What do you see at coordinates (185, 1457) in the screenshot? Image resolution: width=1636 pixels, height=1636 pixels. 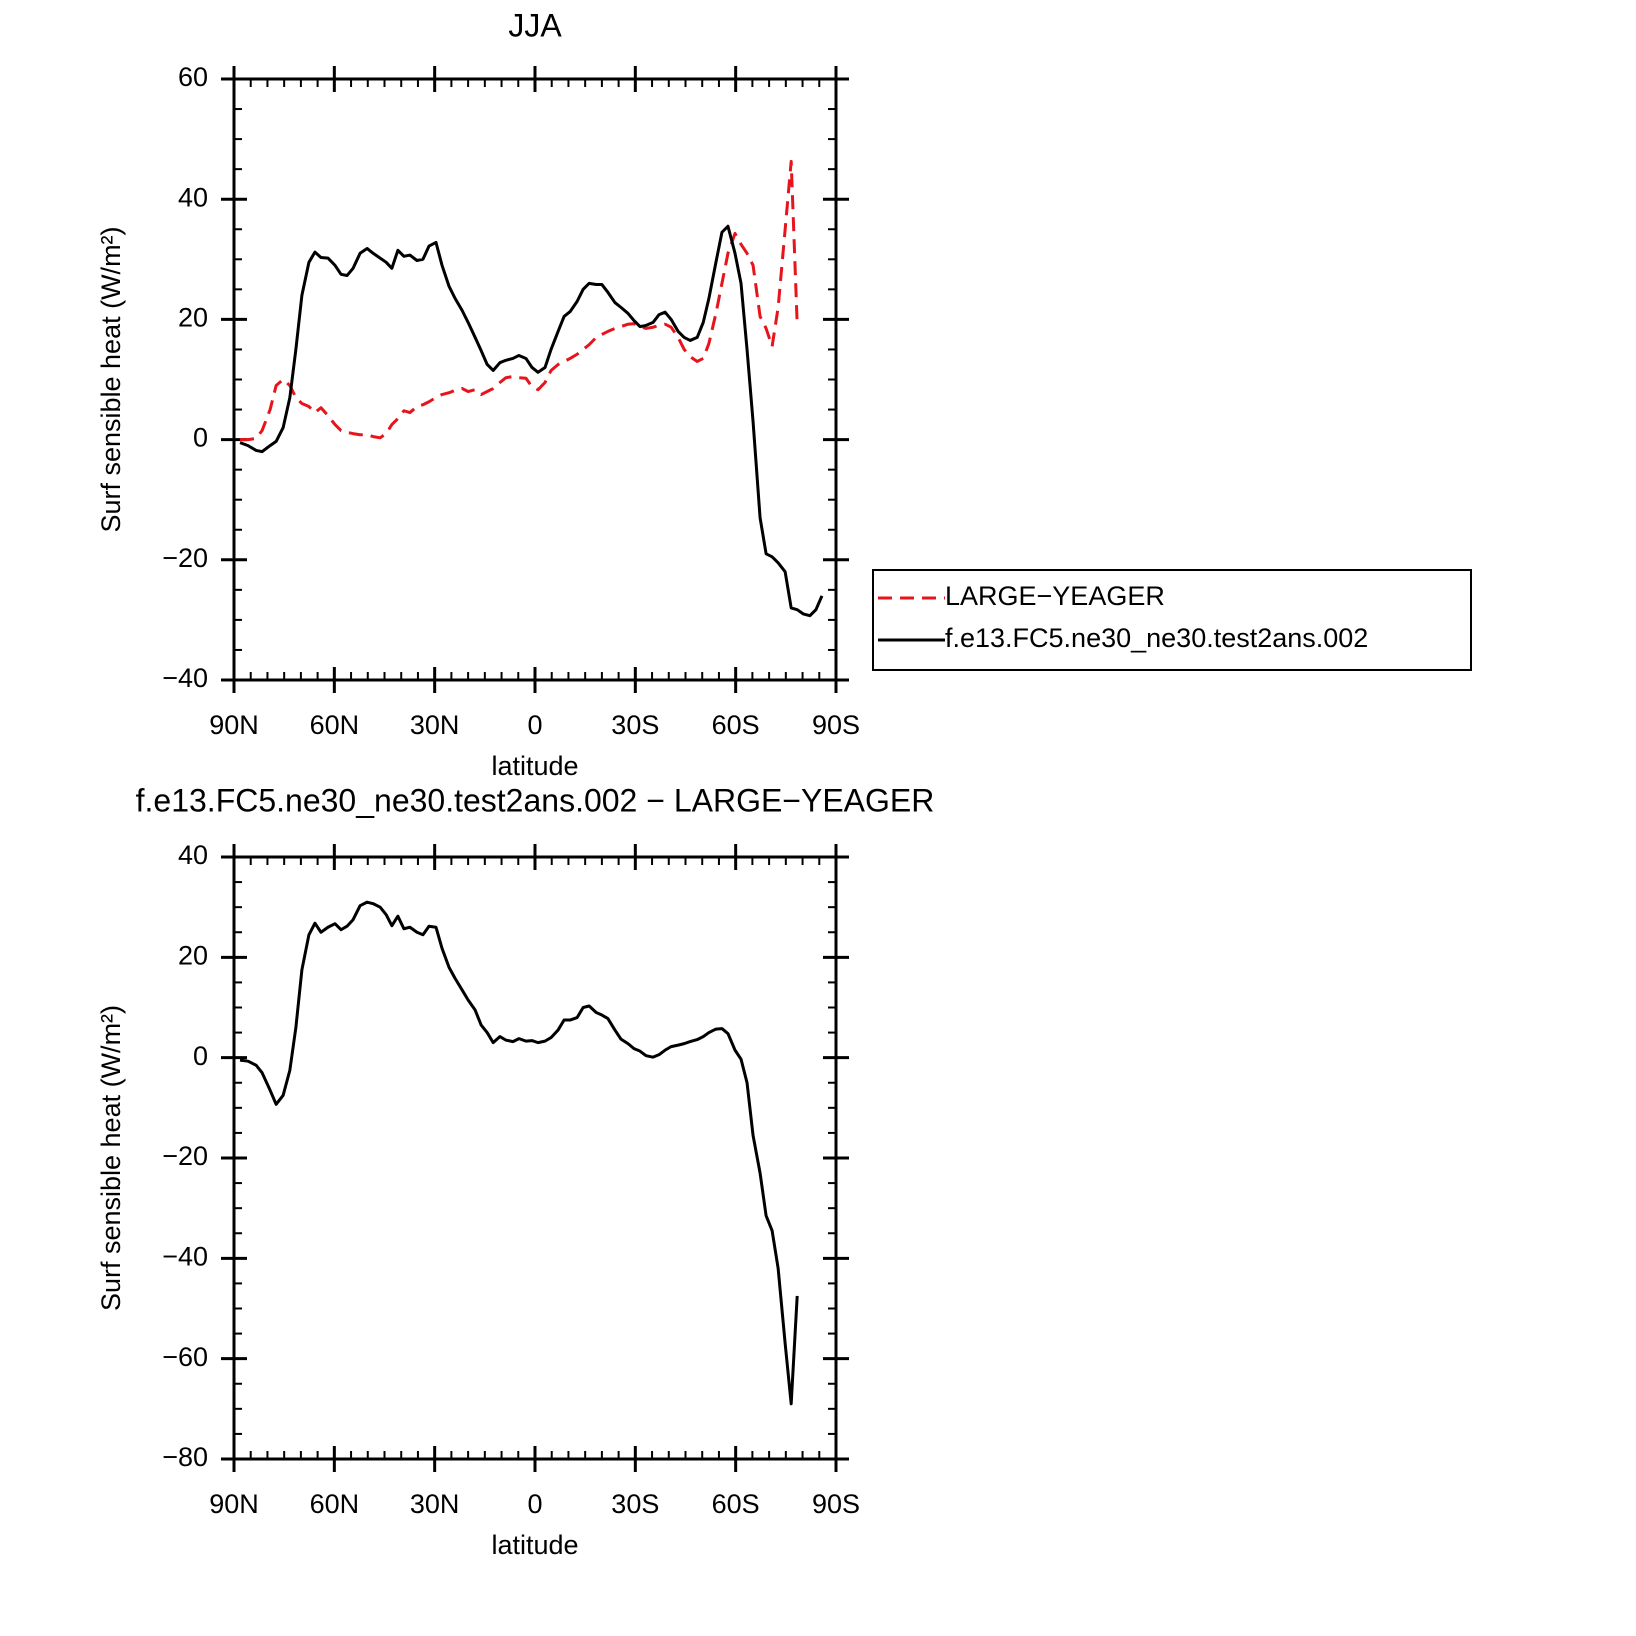 I see `y-tick-label: −80` at bounding box center [185, 1457].